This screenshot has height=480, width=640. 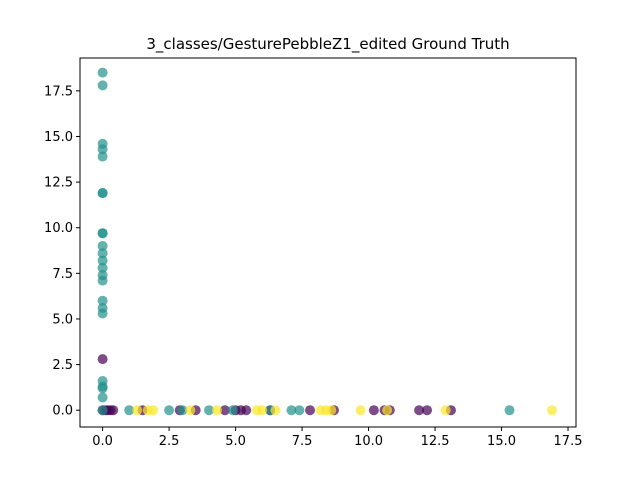 I want to click on y-tick-label: 17.5, so click(x=58, y=91).